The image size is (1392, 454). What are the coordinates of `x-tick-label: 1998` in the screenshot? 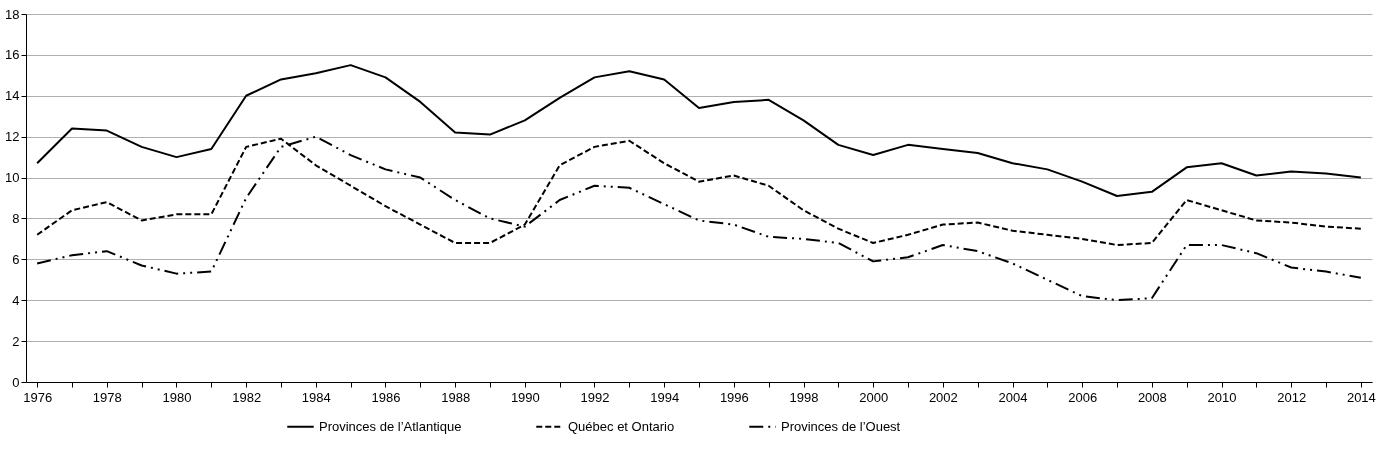 It's located at (804, 397).